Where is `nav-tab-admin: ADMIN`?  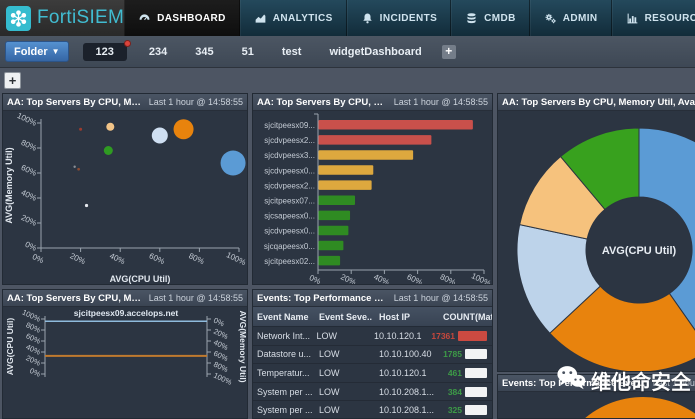
nav-tab-admin: ADMIN is located at coordinates (570, 18).